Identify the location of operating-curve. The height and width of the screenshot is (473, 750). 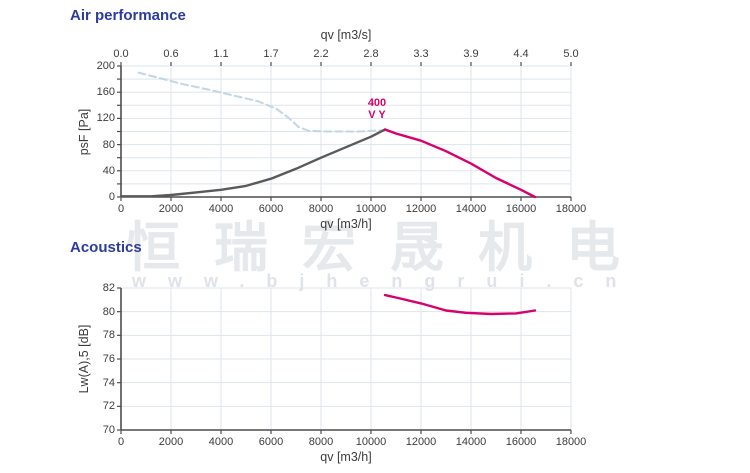
(460, 163).